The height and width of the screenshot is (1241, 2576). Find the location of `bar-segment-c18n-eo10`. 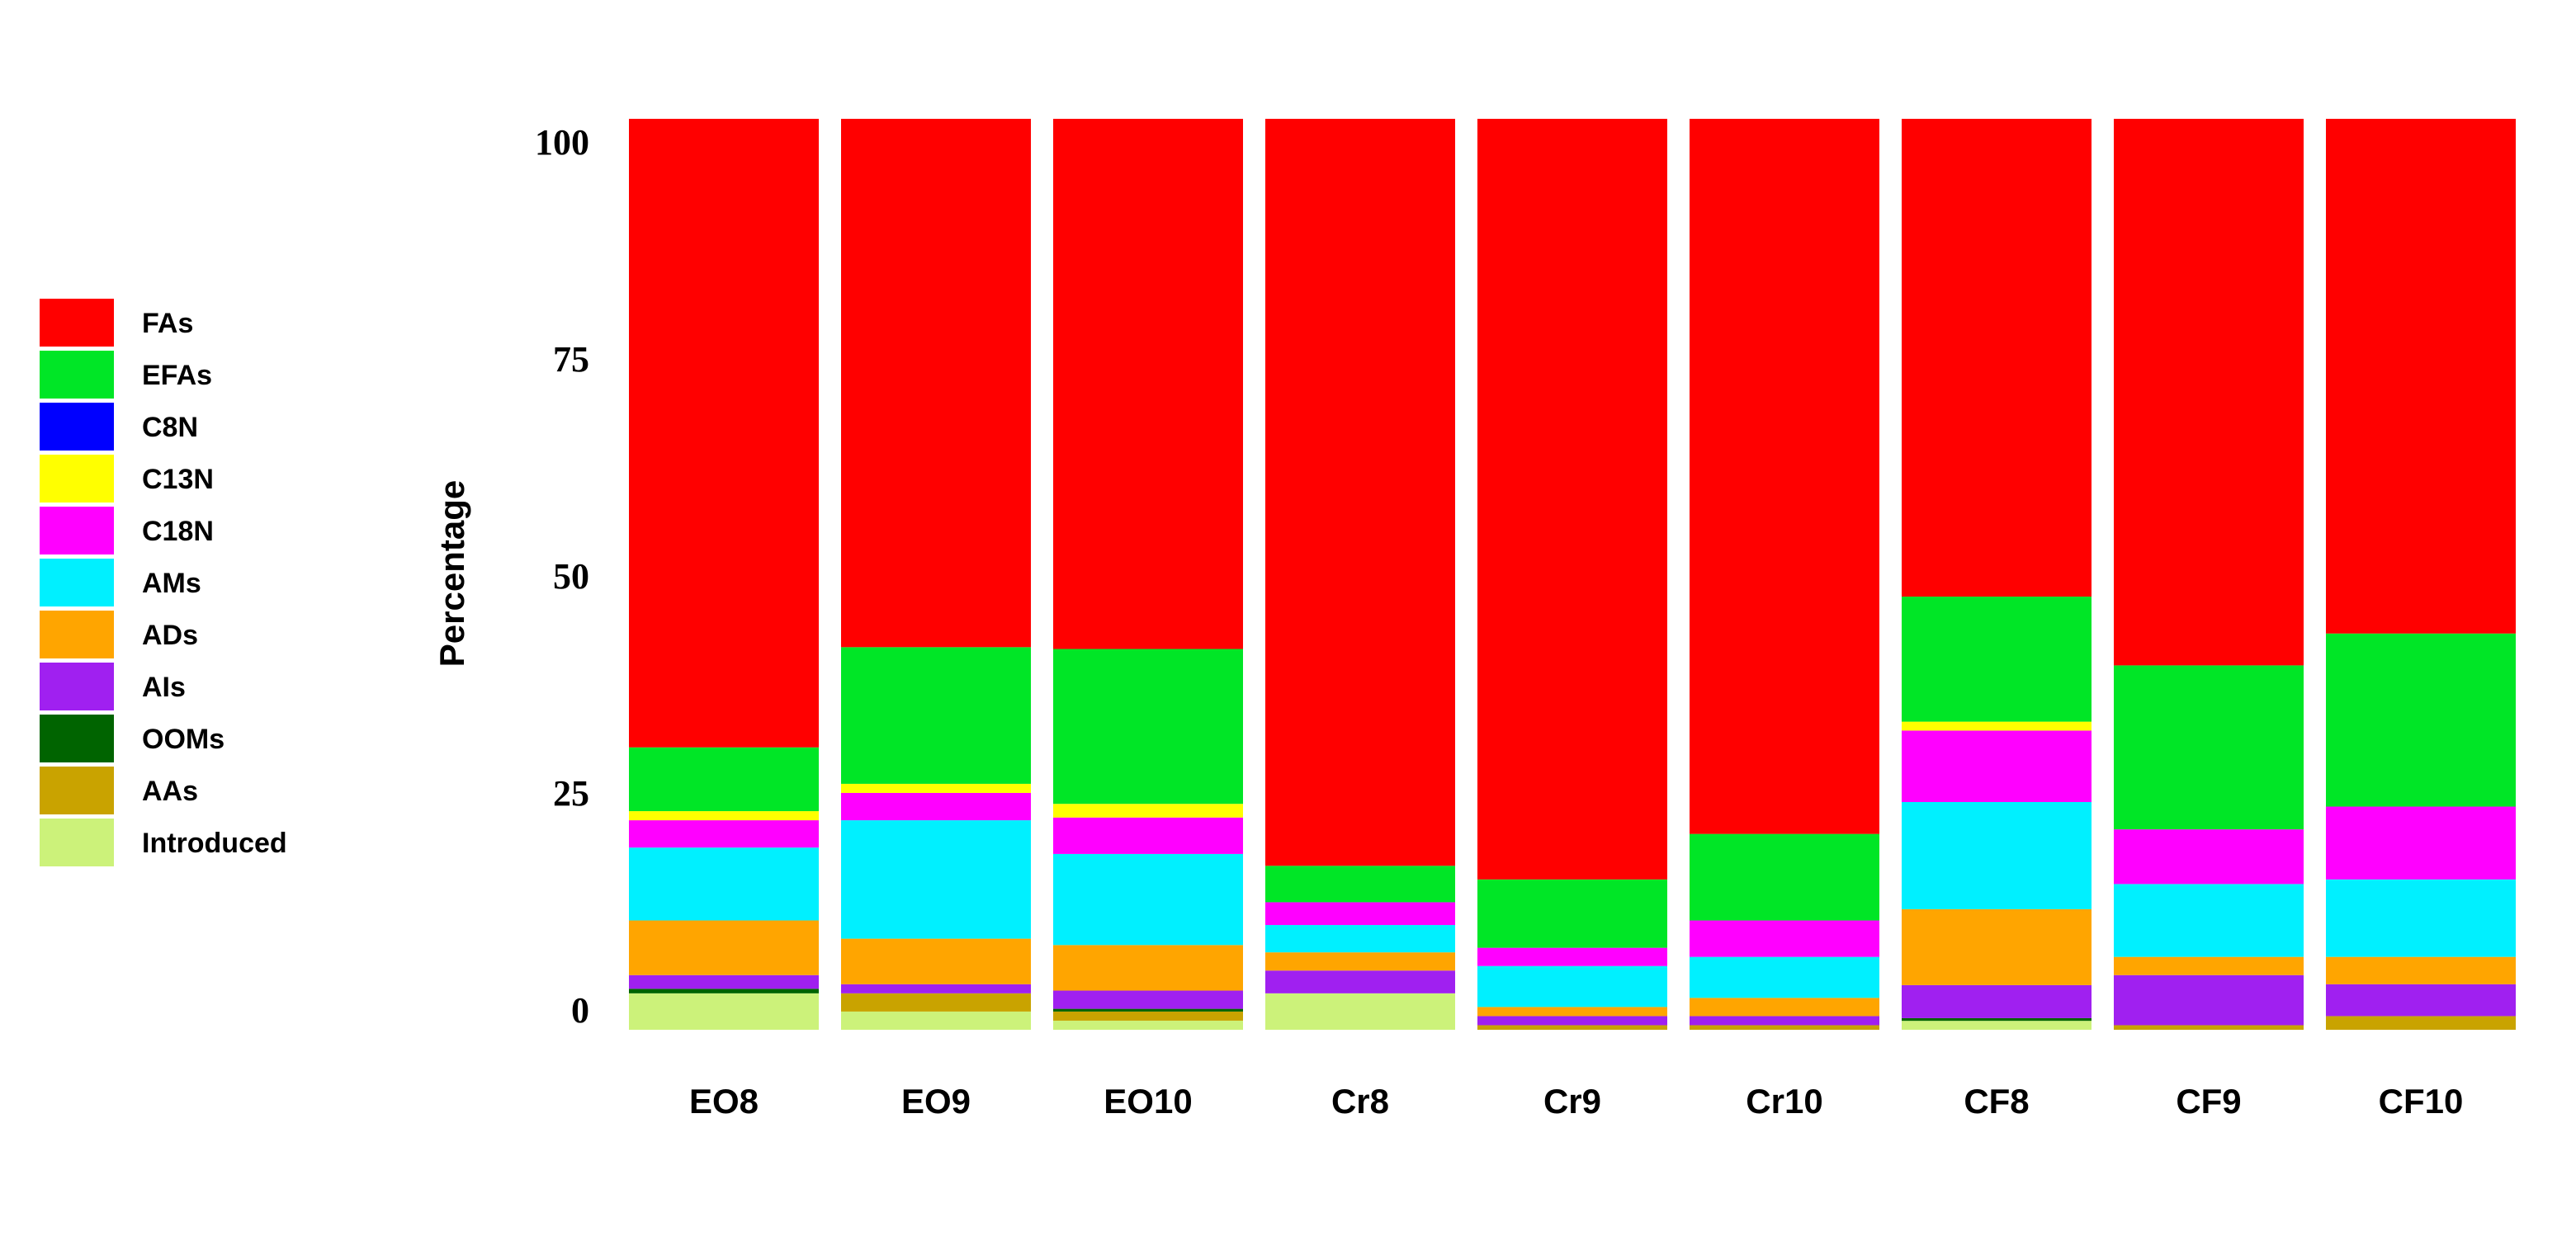

bar-segment-c18n-eo10 is located at coordinates (1148, 835).